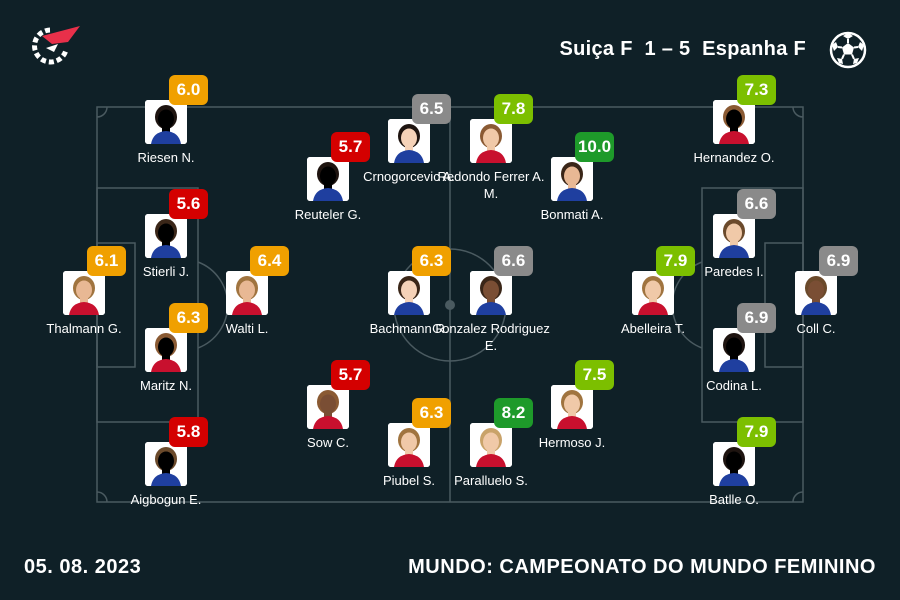  What do you see at coordinates (431, 109) in the screenshot?
I see `player-rating-badge: 6.5` at bounding box center [431, 109].